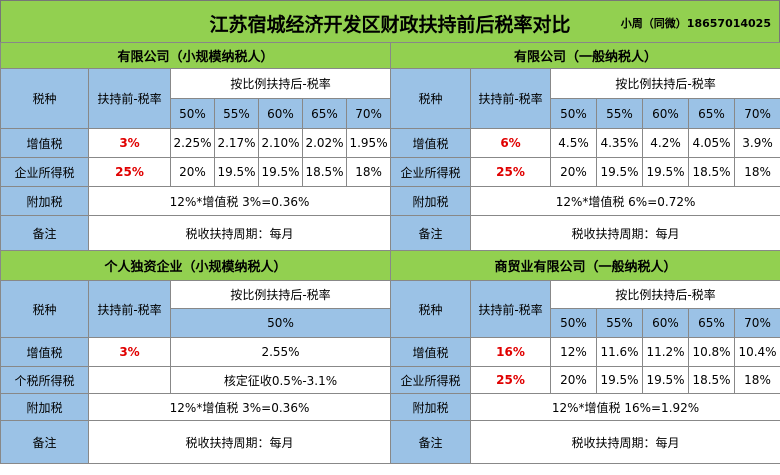 This screenshot has height=475, width=780. What do you see at coordinates (584, 55) in the screenshot?
I see `section-heading: 有限公司（一般纳税人）` at bounding box center [584, 55].